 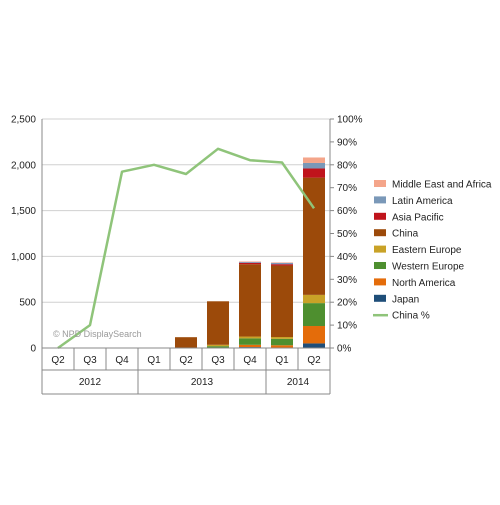 I want to click on bar-segment-japan, so click(x=314, y=345).